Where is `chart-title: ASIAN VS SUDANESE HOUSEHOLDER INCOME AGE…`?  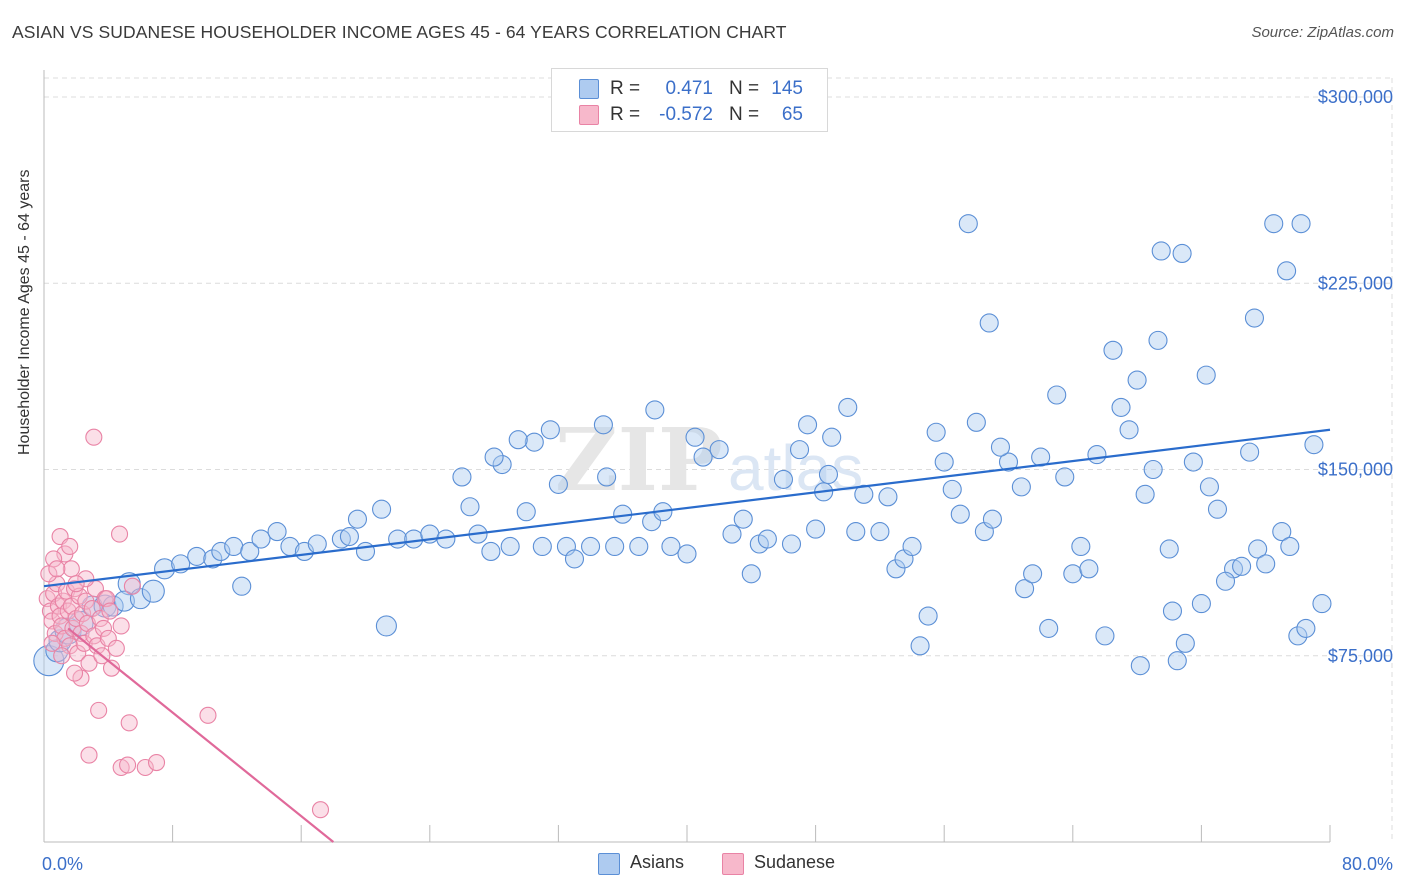
chart-title: ASIAN VS SUDANESE HOUSEHOLDER INCOME AGE… is located at coordinates (399, 32).